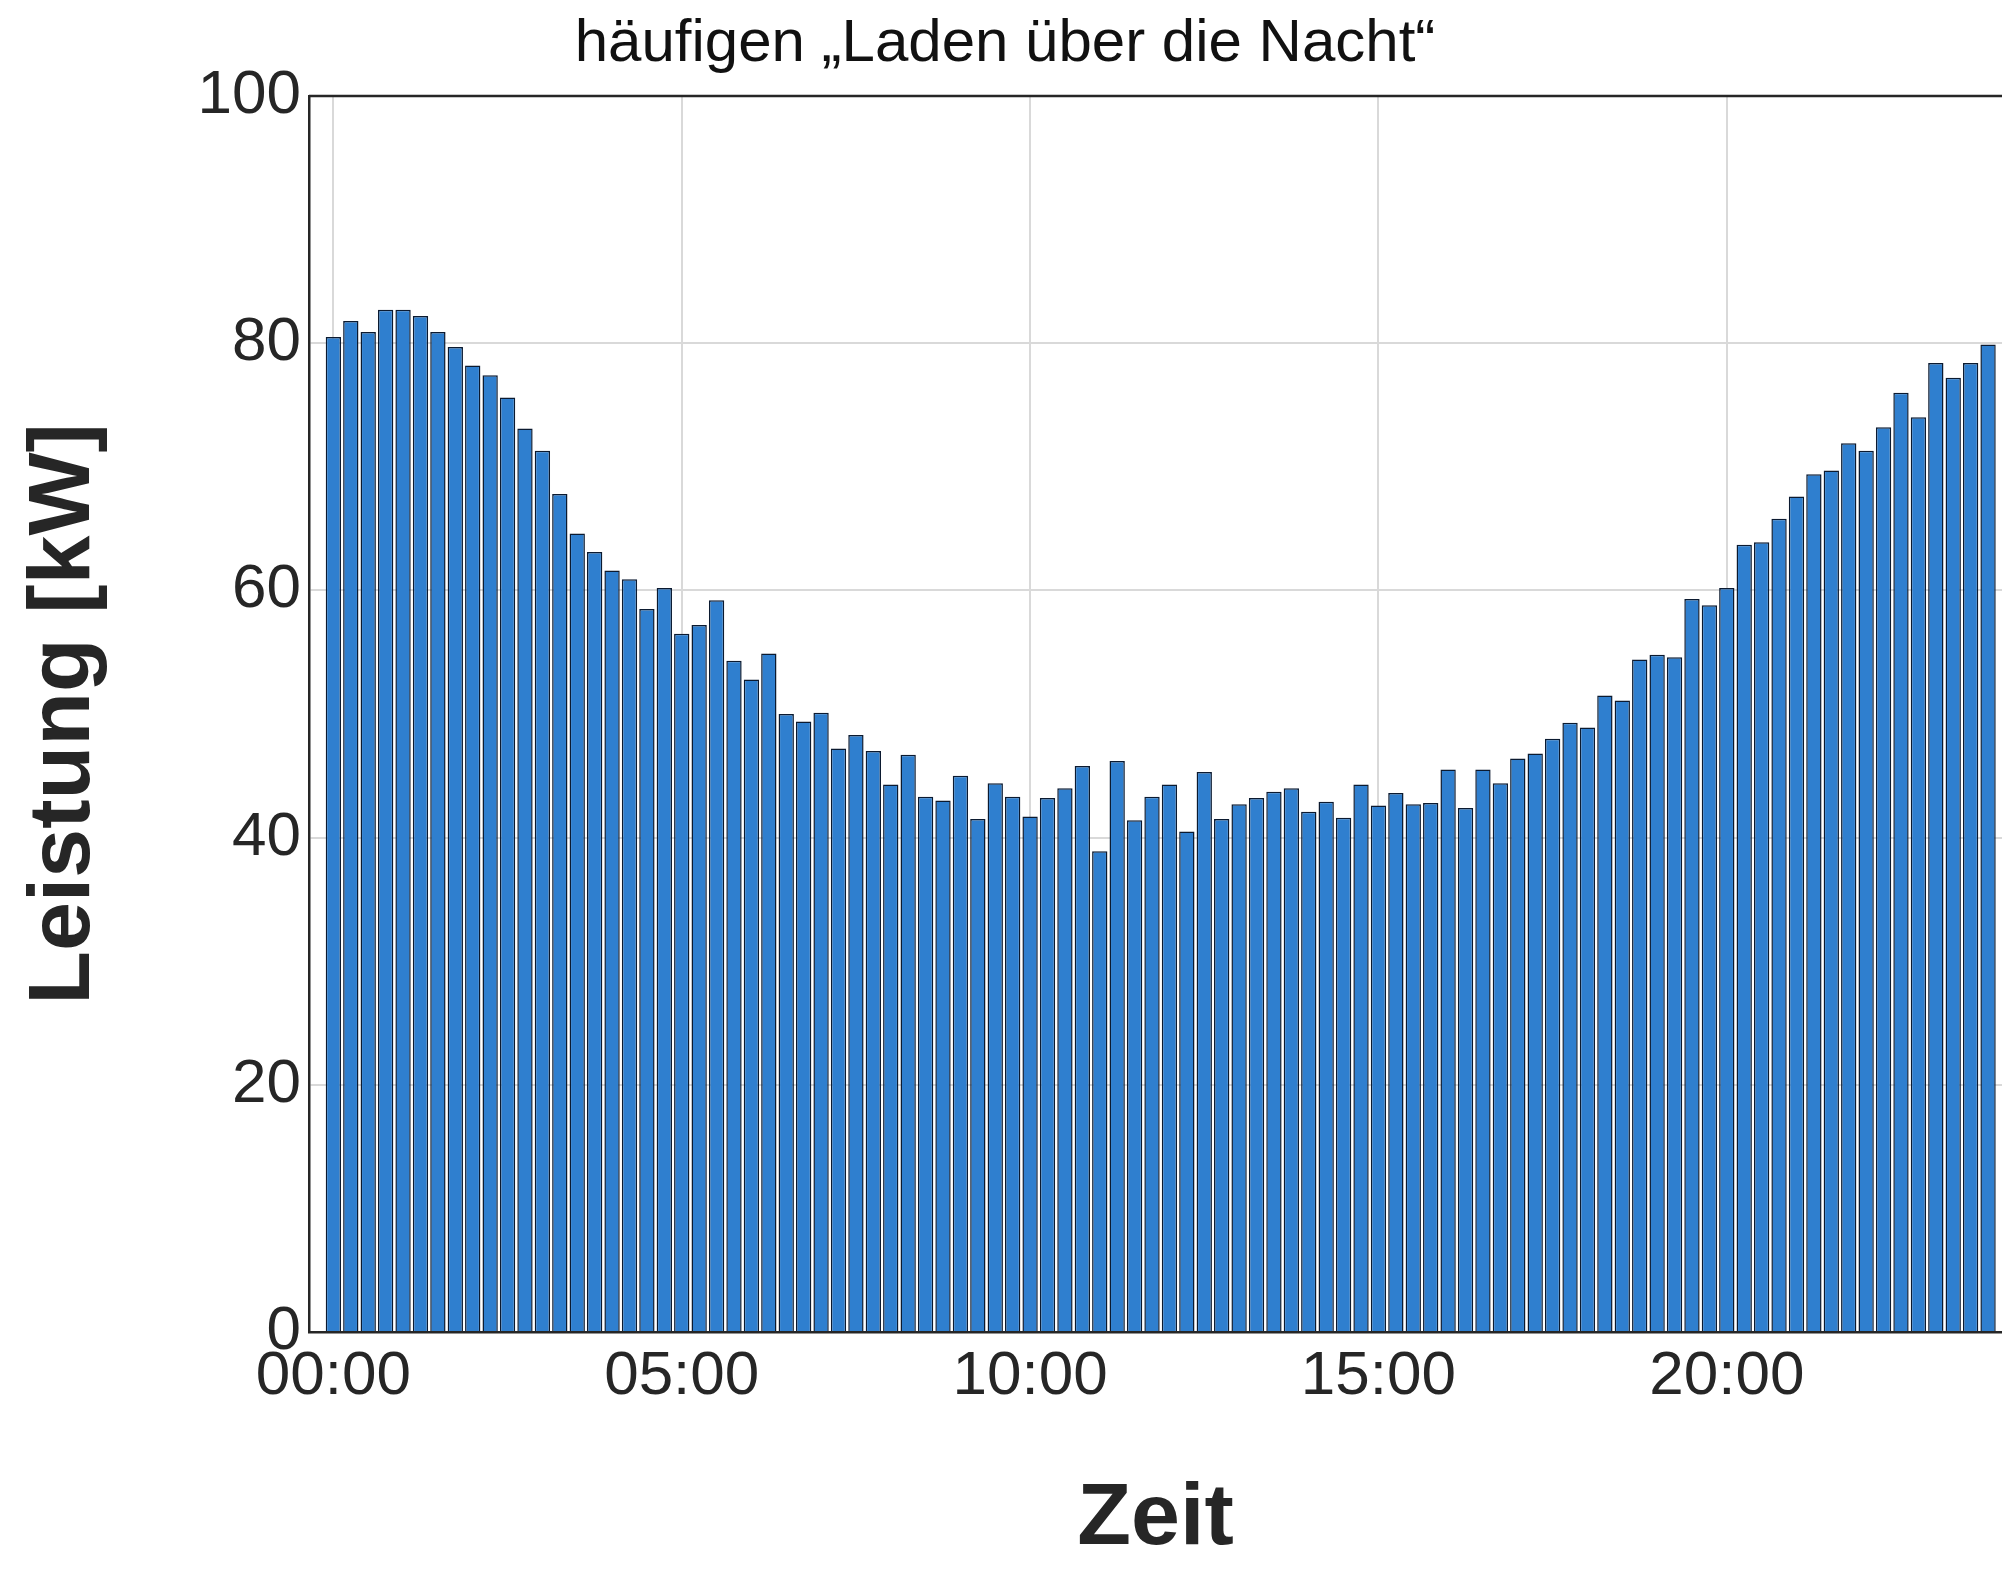 Image resolution: width=2002 pixels, height=1573 pixels. Describe the element at coordinates (59, 714) in the screenshot. I see `y-axis-title: Leistung [kW]` at that location.